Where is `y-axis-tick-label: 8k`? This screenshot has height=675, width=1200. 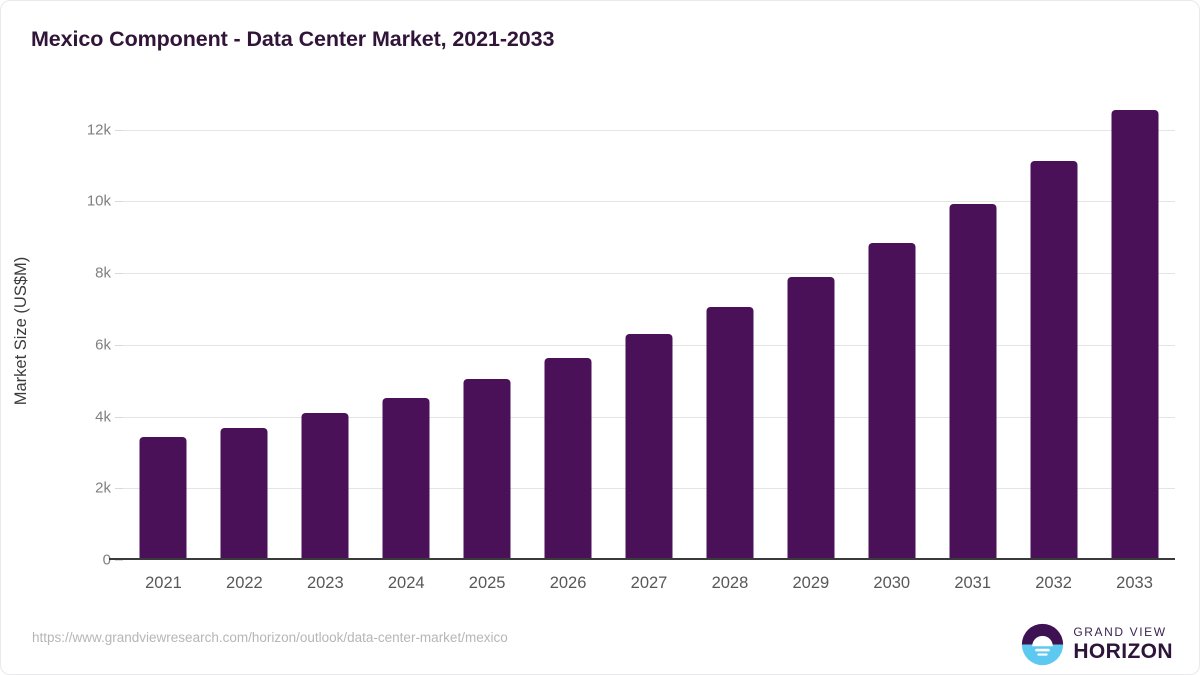 y-axis-tick-label: 8k is located at coordinates (103, 273).